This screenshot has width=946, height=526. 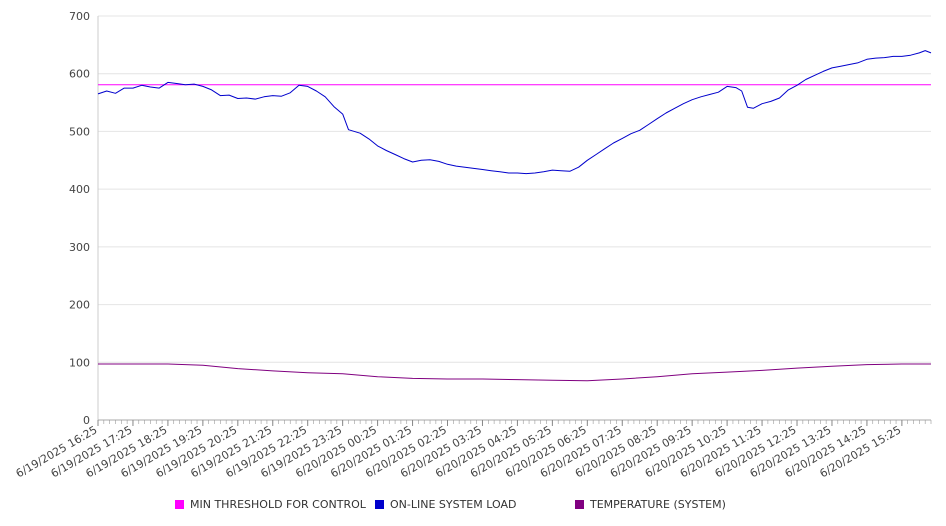 What do you see at coordinates (79, 247) in the screenshot?
I see `y-tick-label: 300` at bounding box center [79, 247].